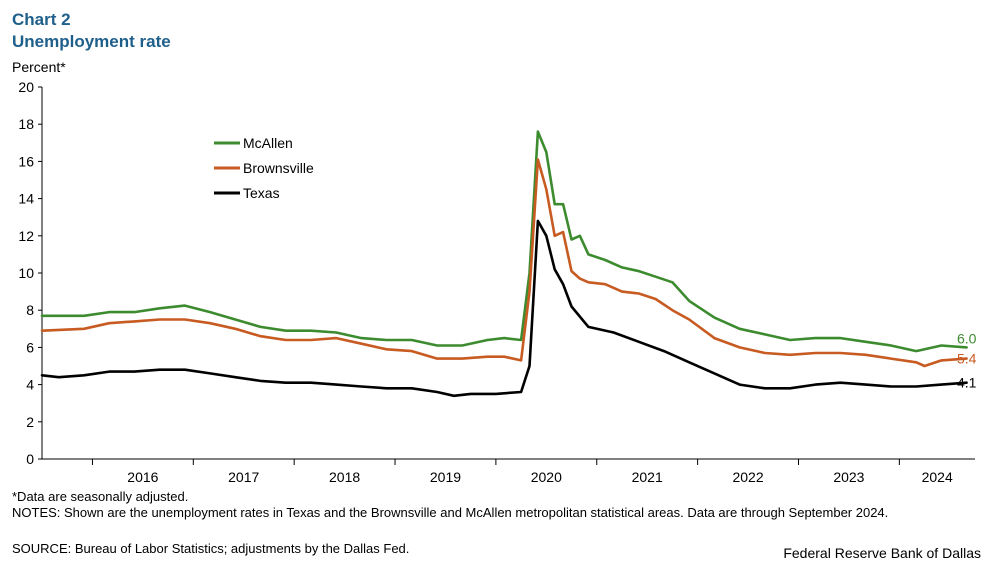  I want to click on y-tick-label: 0, so click(30, 459).